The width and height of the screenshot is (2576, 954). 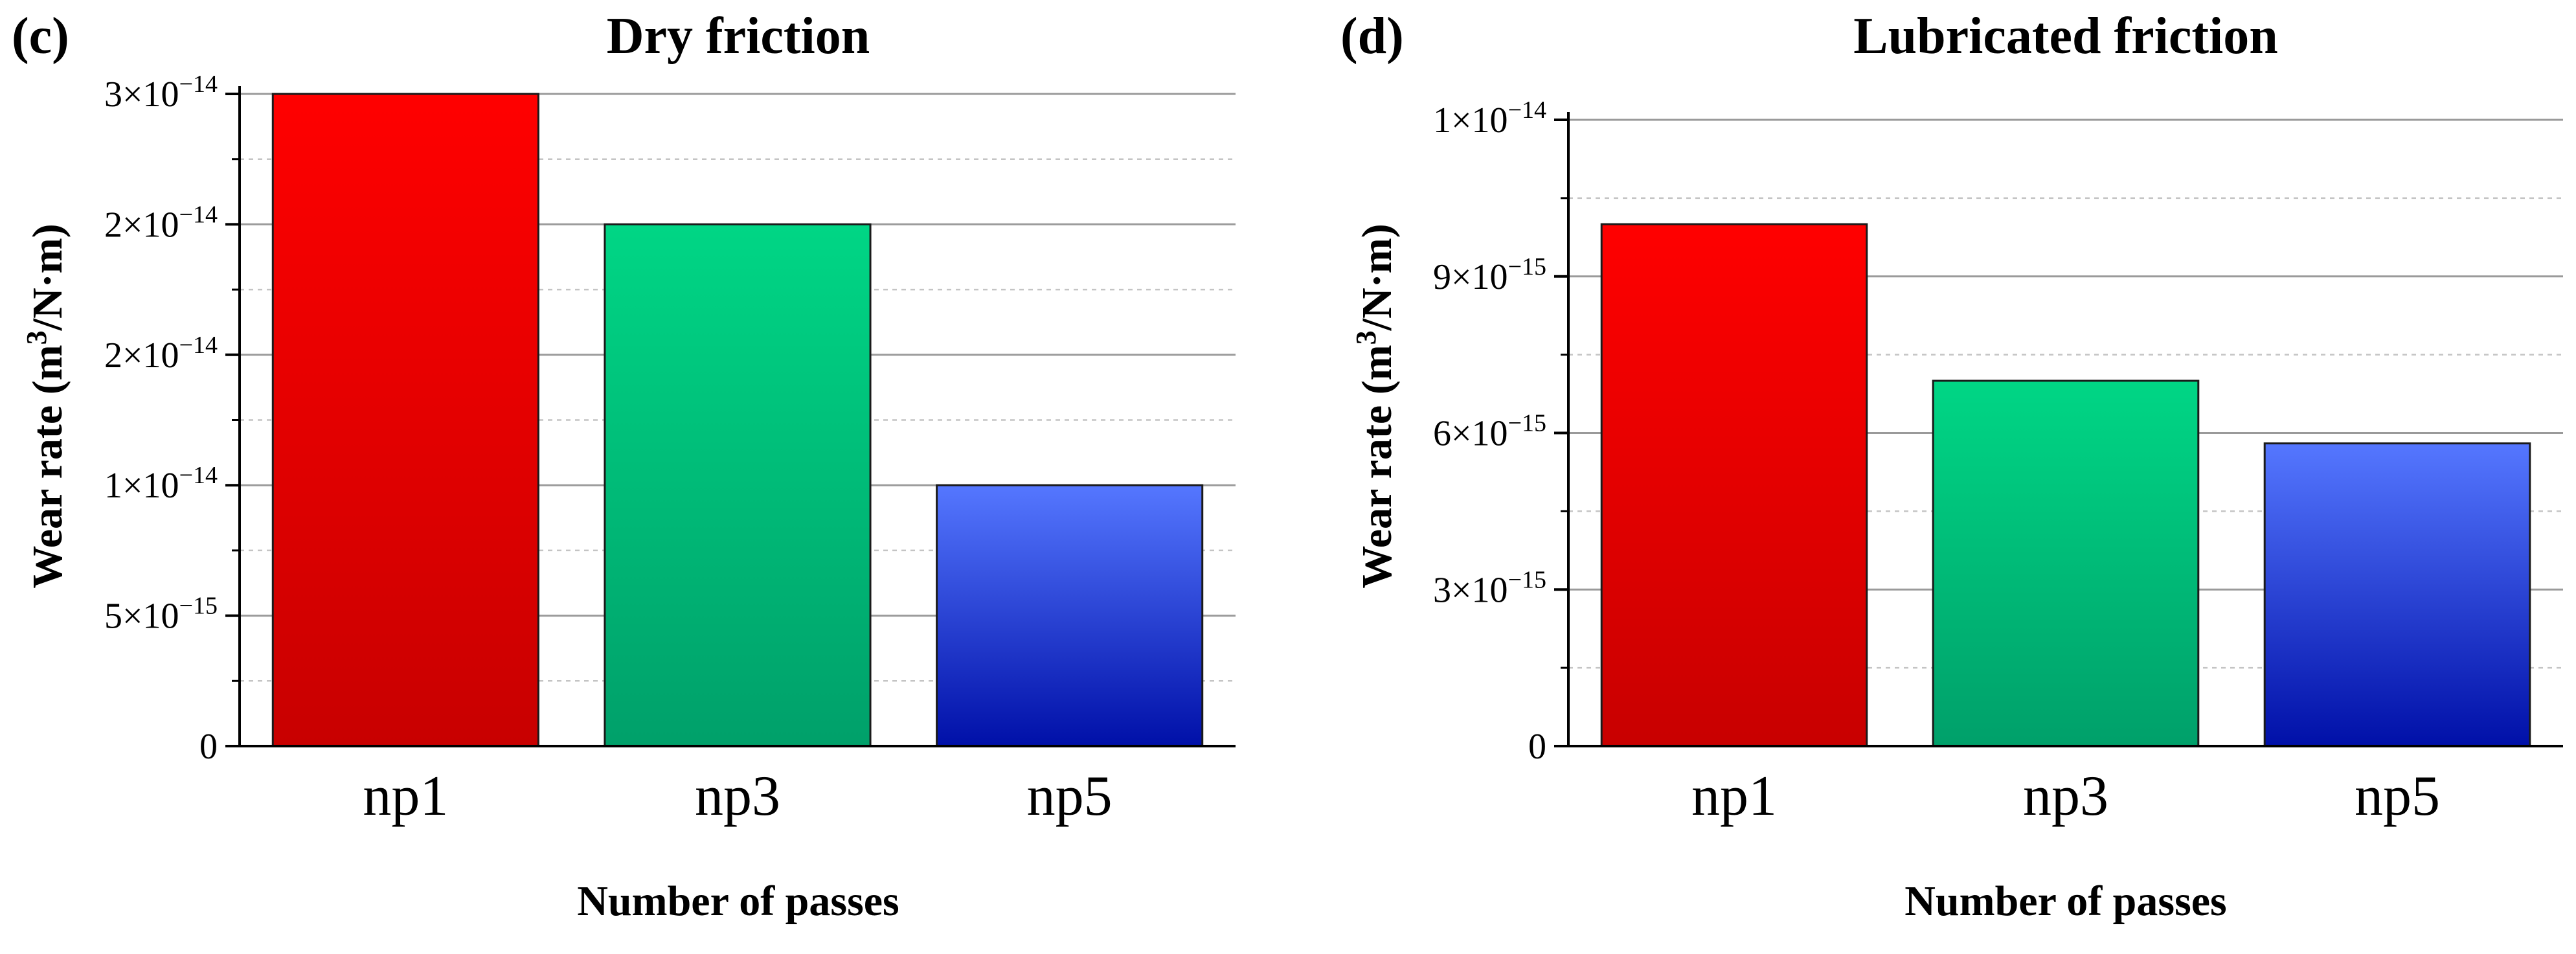 What do you see at coordinates (40, 36) in the screenshot?
I see `panel-label: (c)` at bounding box center [40, 36].